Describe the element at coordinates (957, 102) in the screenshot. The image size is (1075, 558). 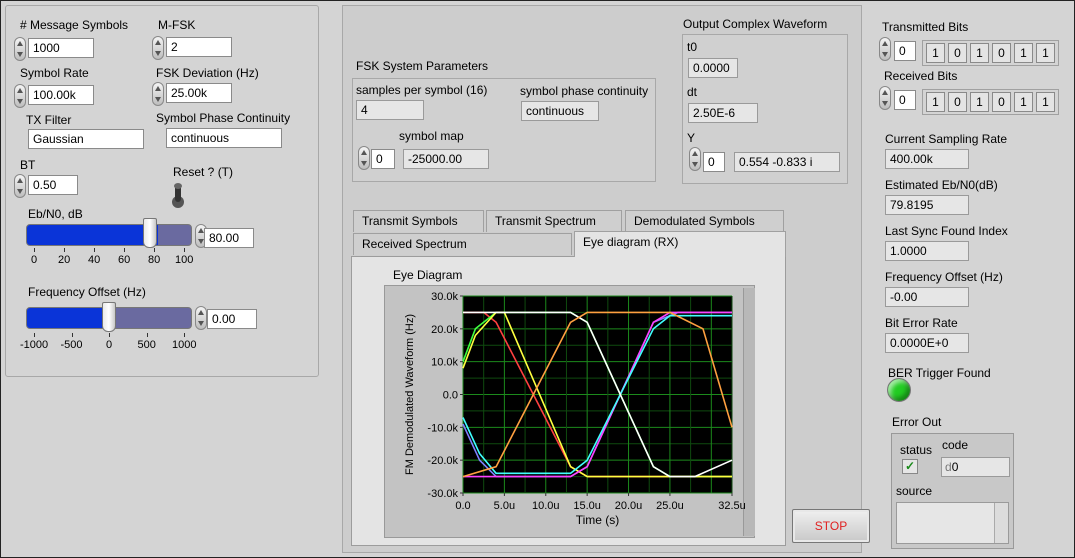
I see `received-bit-cell: 0` at that location.